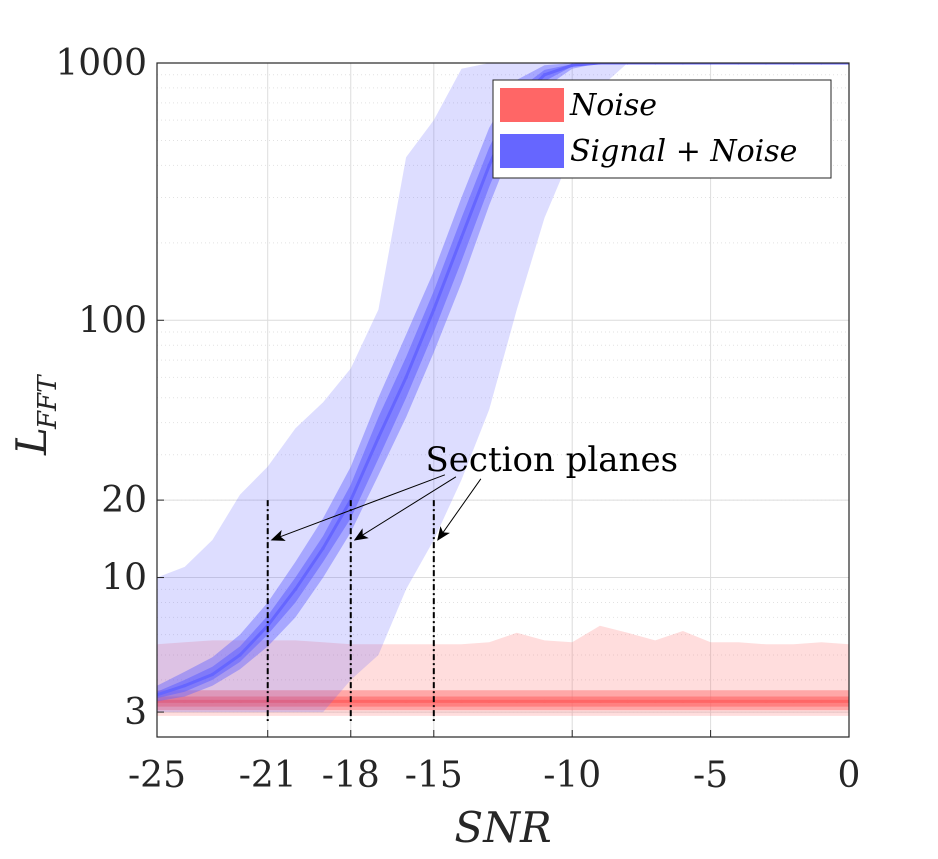 The image size is (938, 859). Describe the element at coordinates (502, 827) in the screenshot. I see `x-axis-title: SNR` at that location.